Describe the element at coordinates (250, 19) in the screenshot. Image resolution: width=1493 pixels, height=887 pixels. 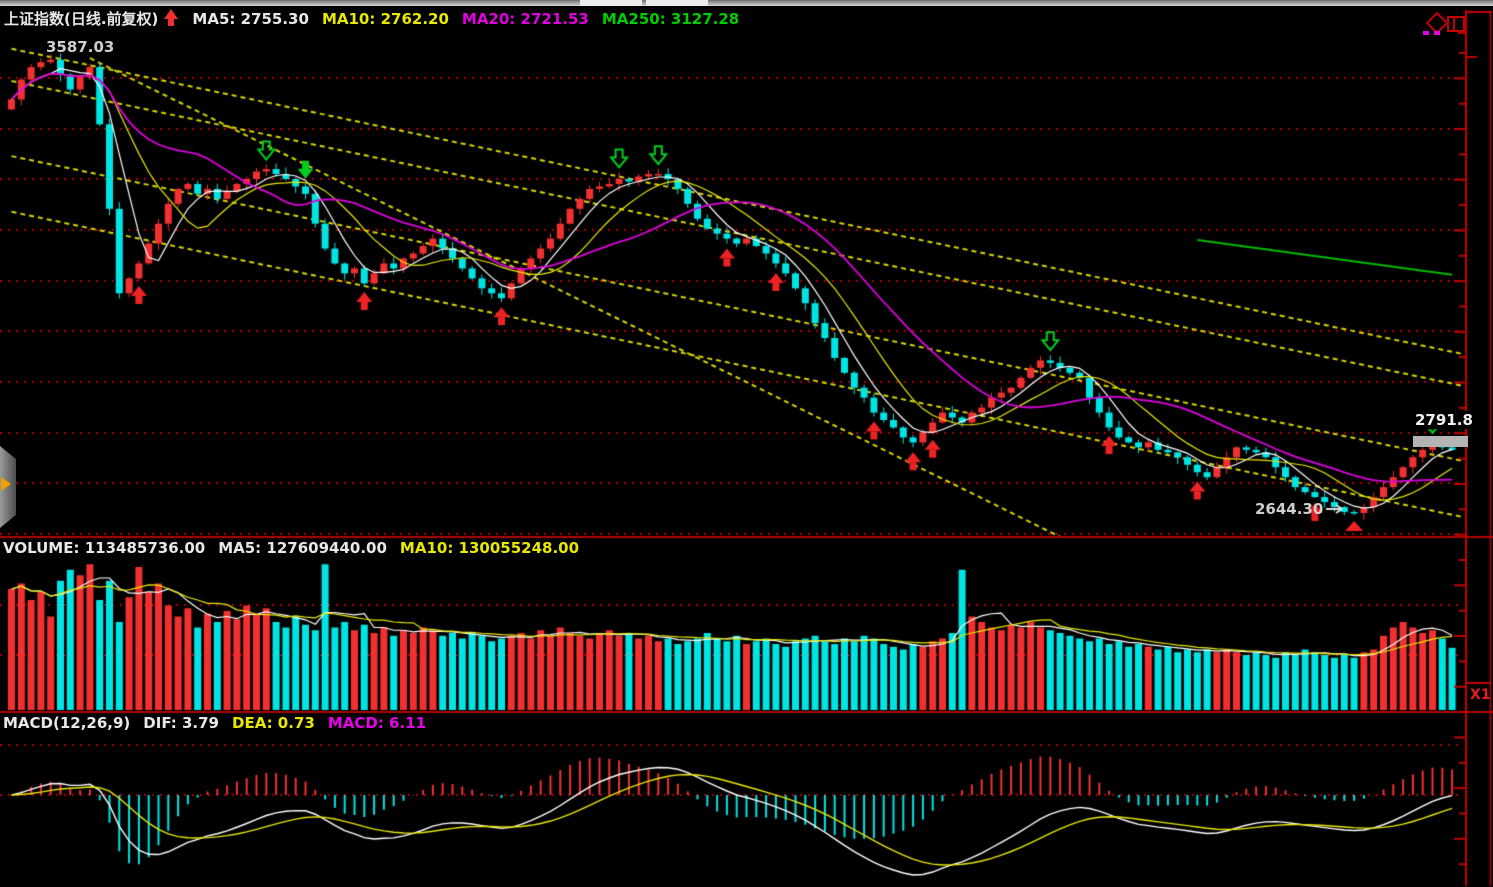
I see `indicator-value-label: MA5: 2755.30` at that location.